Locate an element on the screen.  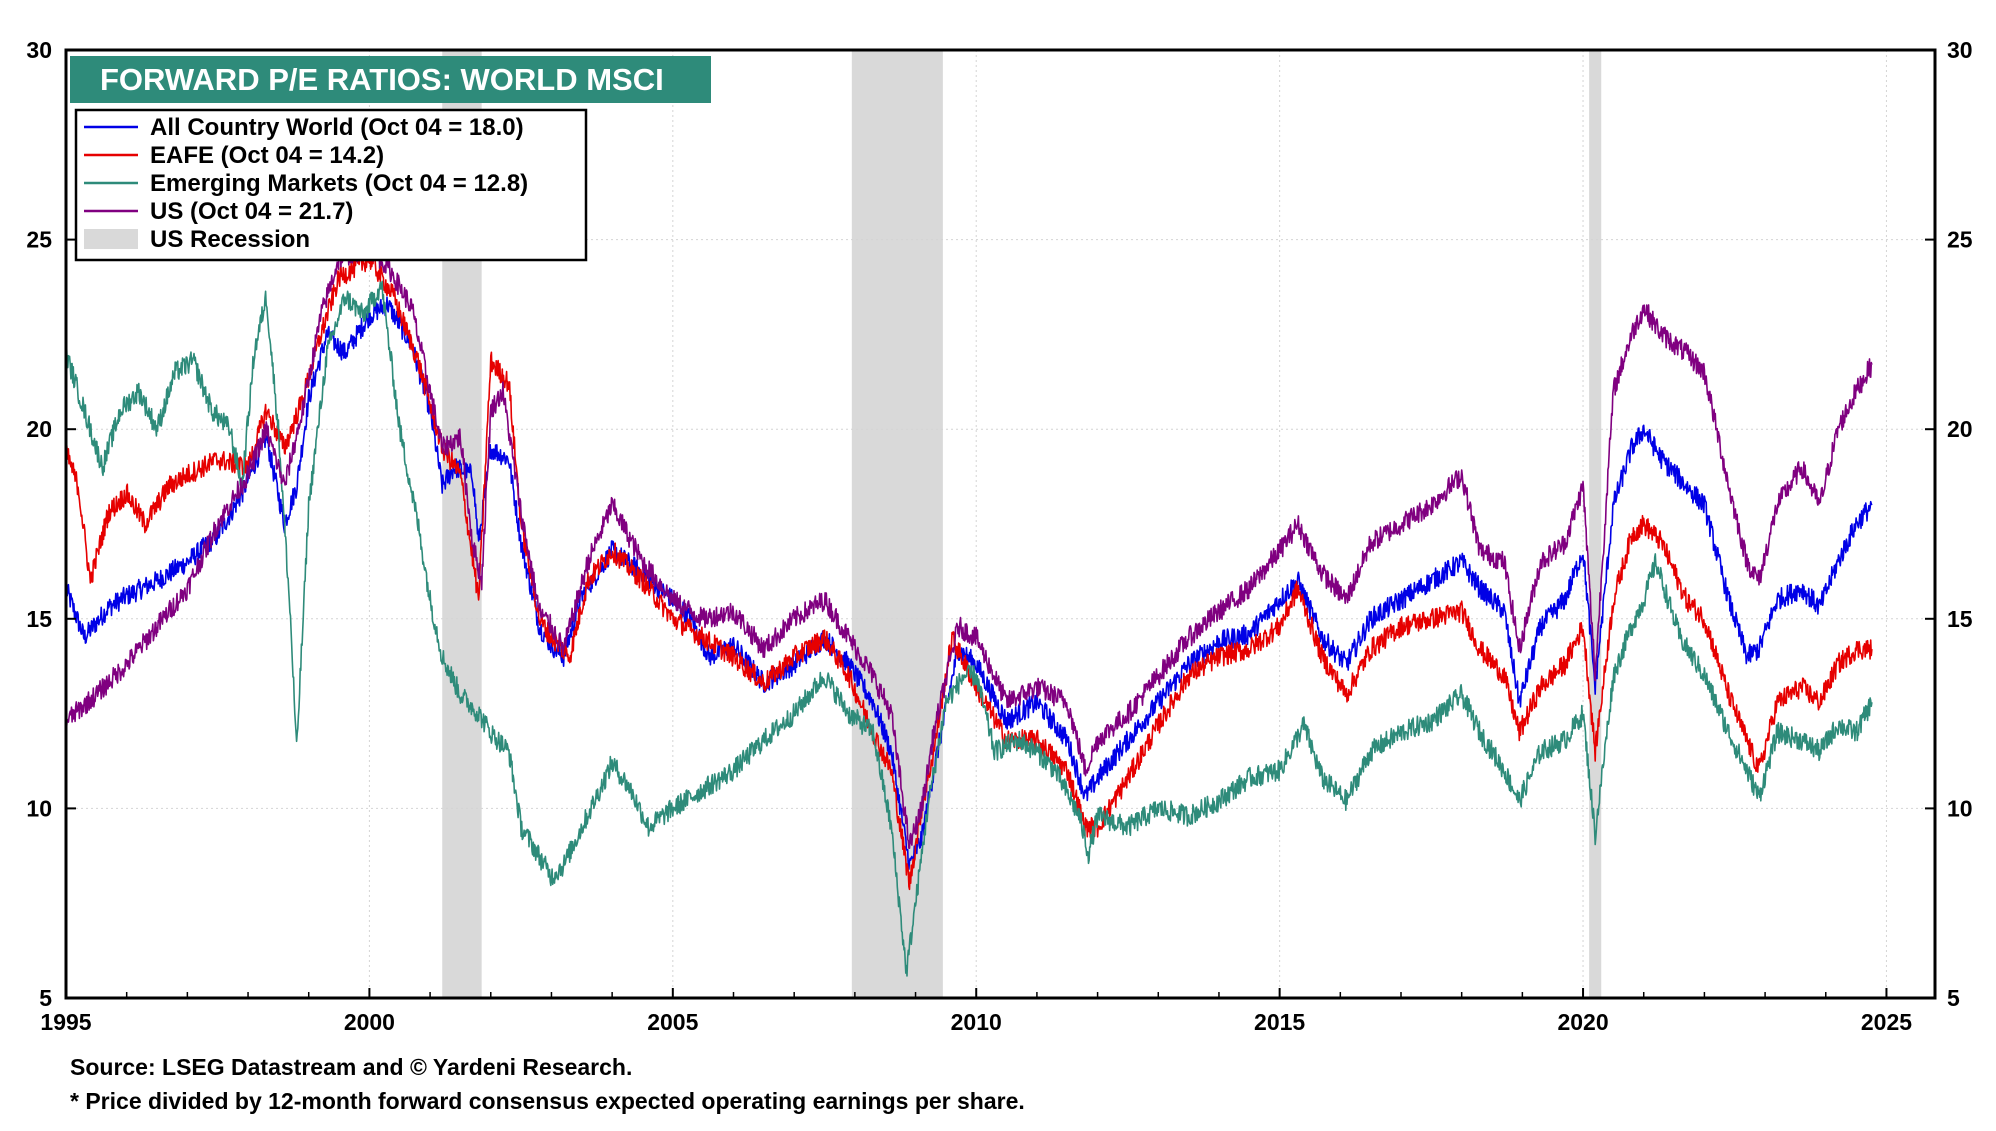
chart-title: FORWARD P/E RATIOS: WORLD MSCI is located at coordinates (382, 79).